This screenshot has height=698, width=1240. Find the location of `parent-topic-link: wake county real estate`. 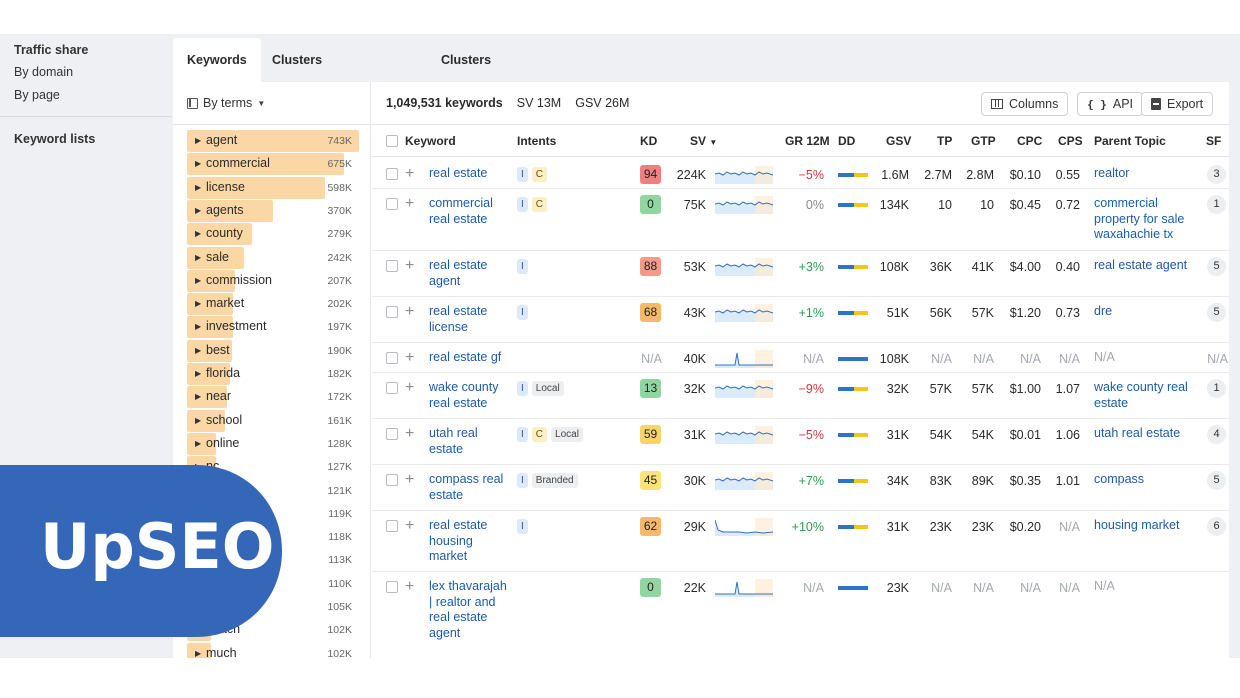

parent-topic-link: wake county real estate is located at coordinates (1141, 395).